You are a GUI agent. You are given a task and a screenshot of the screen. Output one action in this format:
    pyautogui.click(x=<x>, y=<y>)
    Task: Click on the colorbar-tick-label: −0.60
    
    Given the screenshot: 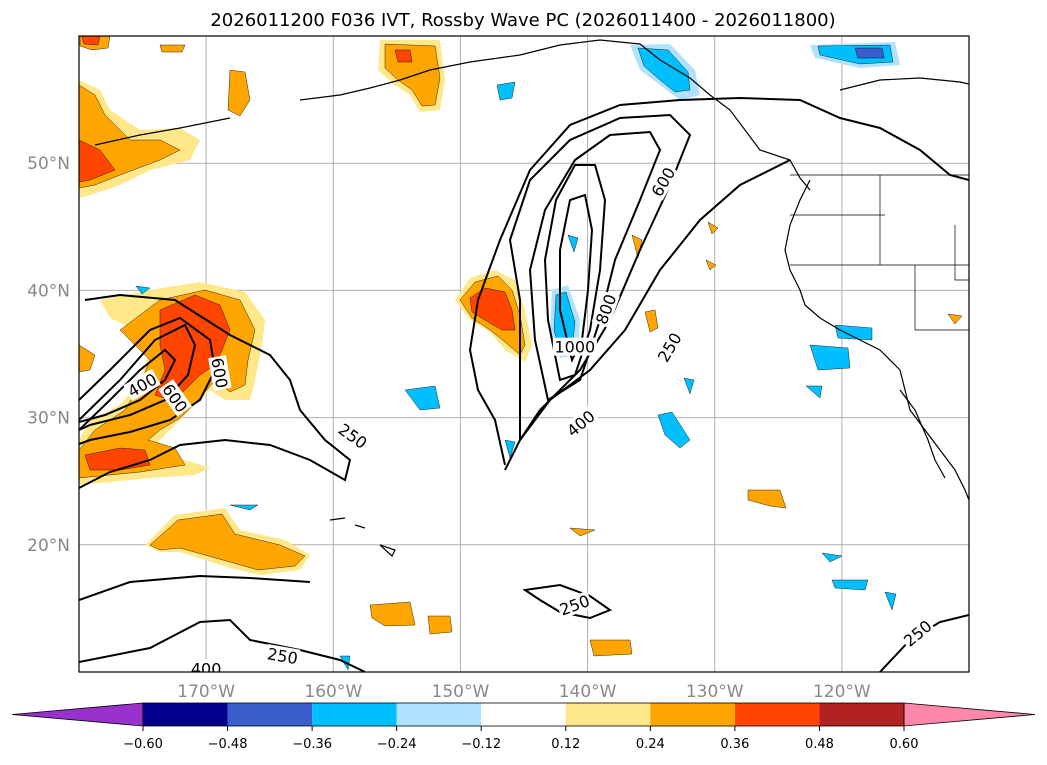 What is the action you would take?
    pyautogui.click(x=143, y=744)
    